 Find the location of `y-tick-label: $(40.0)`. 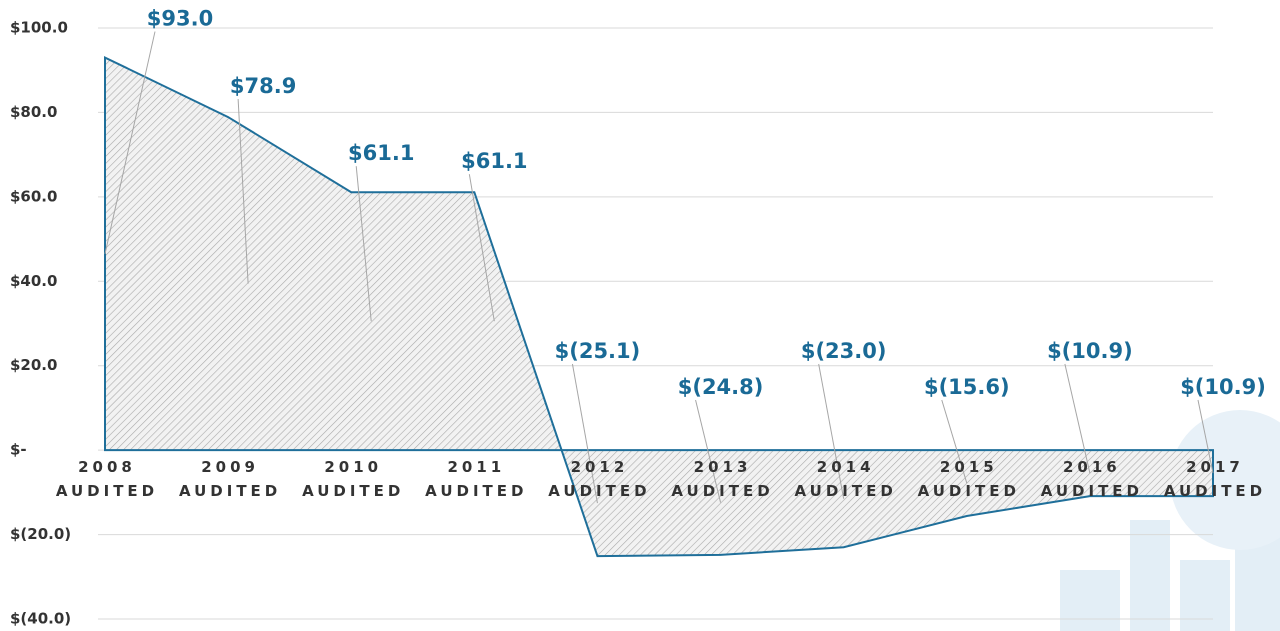

y-tick-label: $(40.0) is located at coordinates (40, 619).